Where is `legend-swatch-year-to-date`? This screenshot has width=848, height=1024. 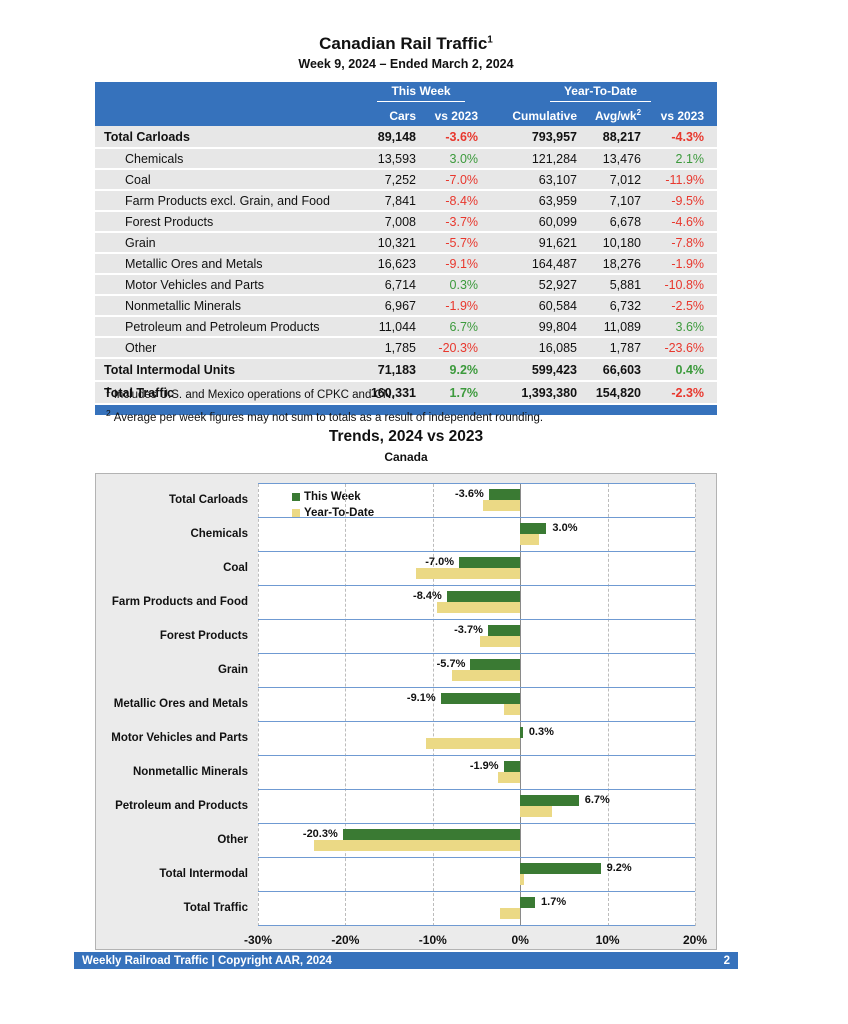
legend-swatch-year-to-date is located at coordinates (296, 513).